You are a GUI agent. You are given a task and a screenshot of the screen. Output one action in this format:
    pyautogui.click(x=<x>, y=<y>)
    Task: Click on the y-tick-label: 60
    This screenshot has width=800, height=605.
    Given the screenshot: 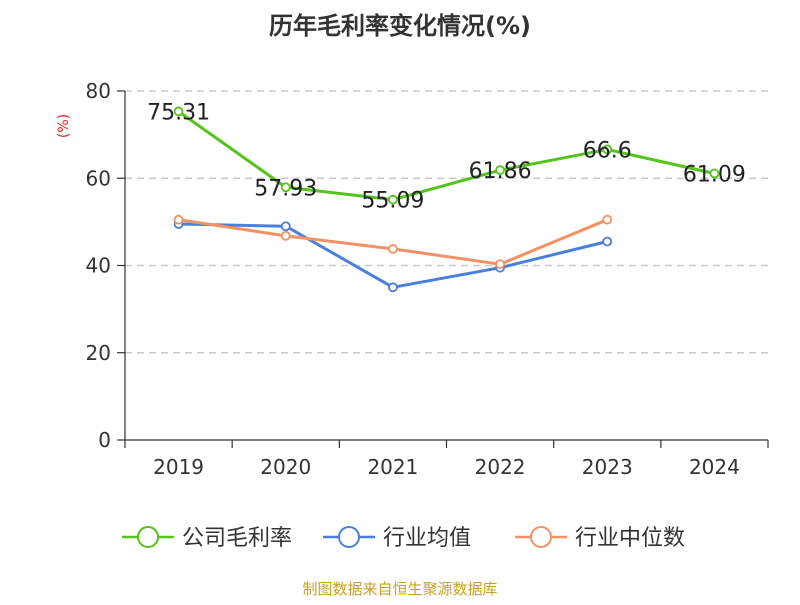 What is the action you would take?
    pyautogui.click(x=98, y=178)
    